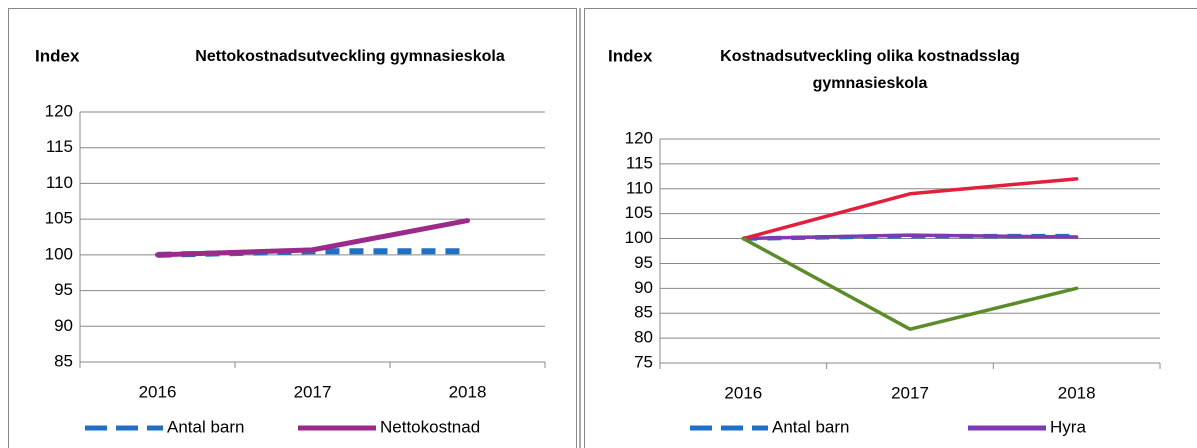 The image size is (1197, 448). Describe the element at coordinates (430, 426) in the screenshot. I see `legend-label: Nettokostnad` at that location.